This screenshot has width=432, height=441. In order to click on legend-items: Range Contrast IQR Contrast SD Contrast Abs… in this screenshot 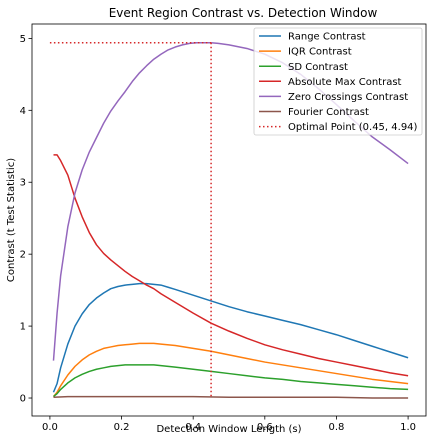, I will do `click(338, 82)`.